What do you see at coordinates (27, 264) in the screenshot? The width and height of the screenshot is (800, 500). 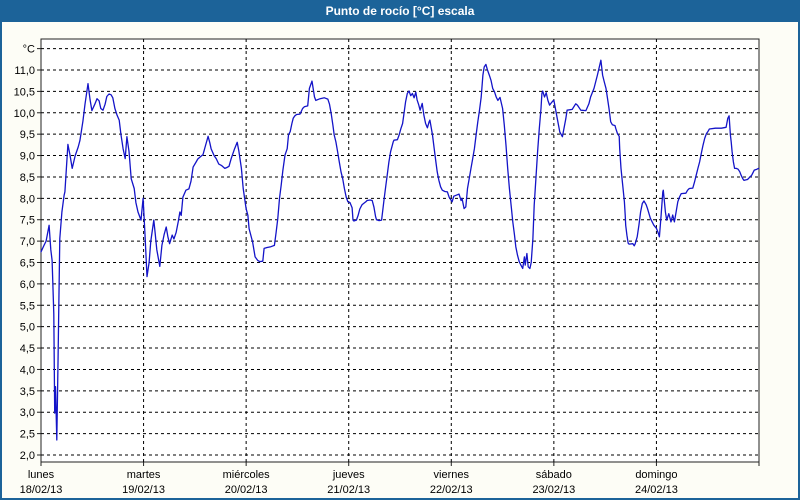 I see `y-tick-label: 6,5` at bounding box center [27, 264].